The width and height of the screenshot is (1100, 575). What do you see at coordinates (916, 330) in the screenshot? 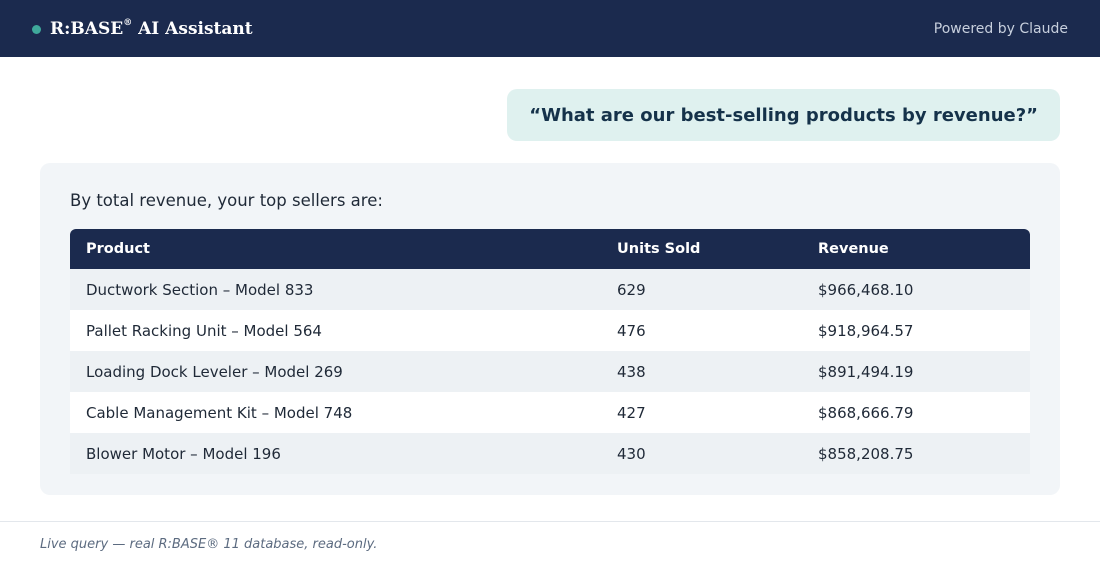
I see `cell-revenue: $918,964.57` at bounding box center [916, 330].